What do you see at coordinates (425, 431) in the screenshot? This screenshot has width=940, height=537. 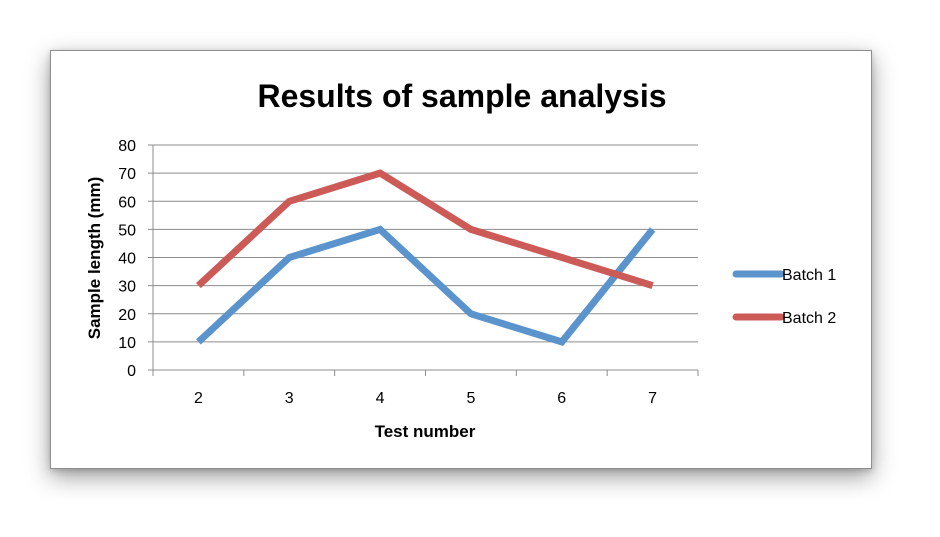 I see `x-axis-title: Test number` at bounding box center [425, 431].